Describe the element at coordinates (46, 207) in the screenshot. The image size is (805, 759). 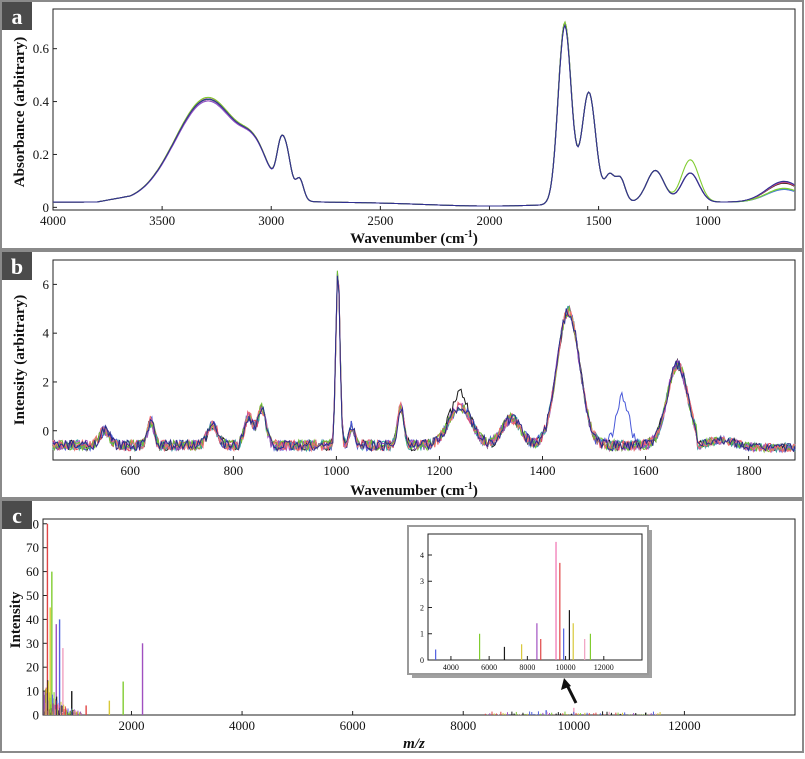
I see `panel-a-ytick-label: 0` at that location.